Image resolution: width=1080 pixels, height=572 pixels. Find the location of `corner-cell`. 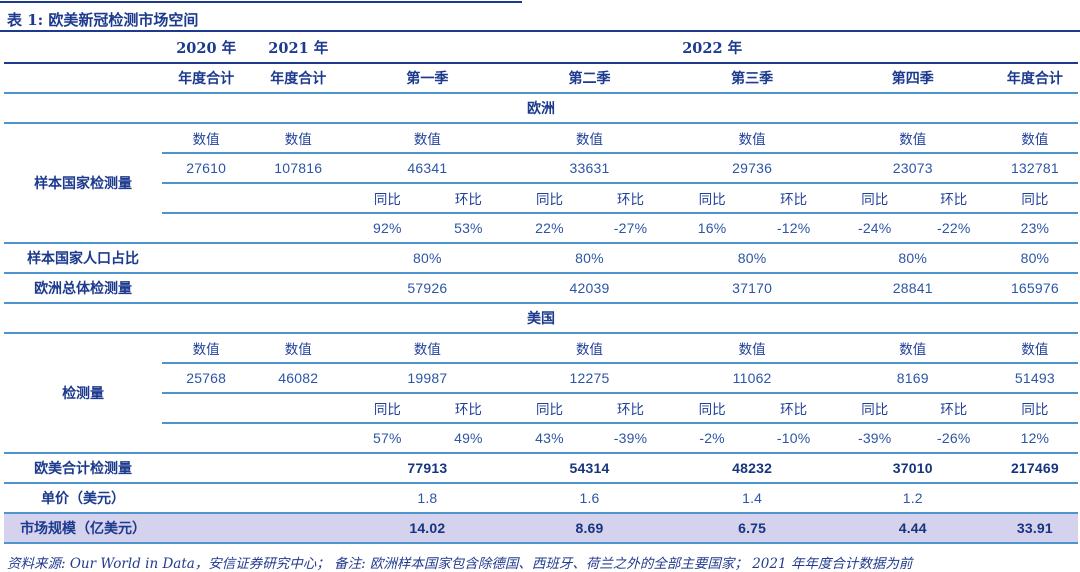

corner-cell is located at coordinates (83, 48).